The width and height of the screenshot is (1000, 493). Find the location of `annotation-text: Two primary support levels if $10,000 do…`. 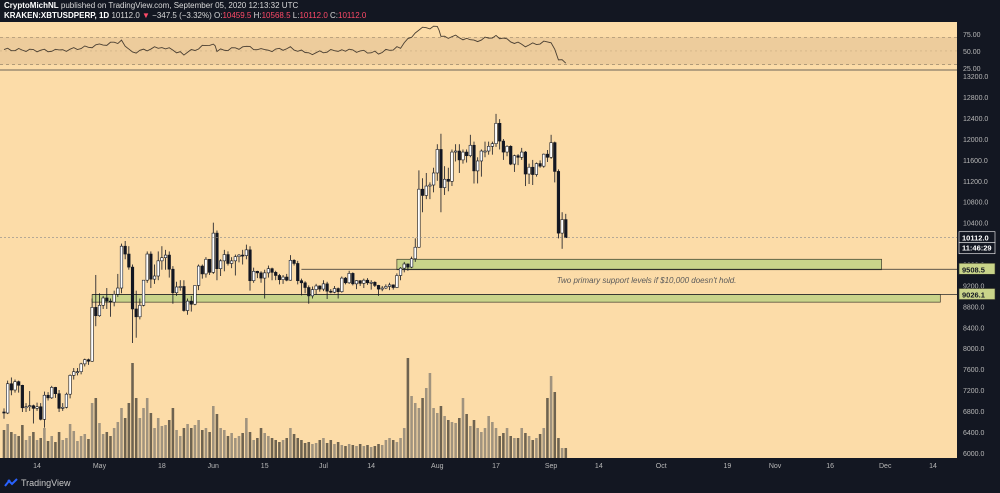

annotation-text: Two primary support levels if $10,000 do… is located at coordinates (647, 280).